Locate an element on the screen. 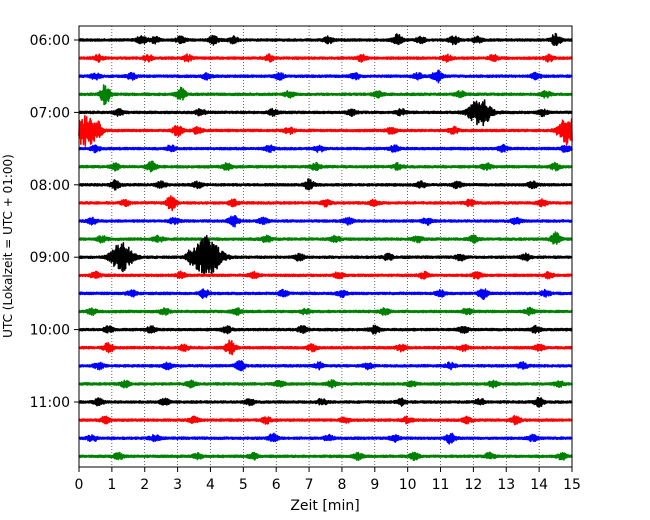 This screenshot has height=520, width=650. x-tick-label: 13 is located at coordinates (506, 485).